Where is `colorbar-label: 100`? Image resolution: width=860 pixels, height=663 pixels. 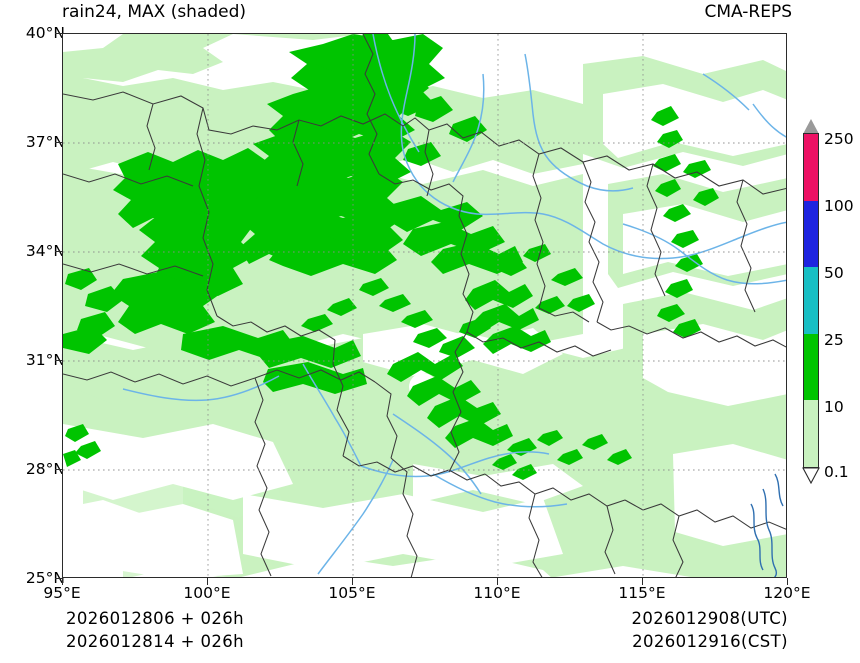 colorbar-label: 100 is located at coordinates (839, 206).